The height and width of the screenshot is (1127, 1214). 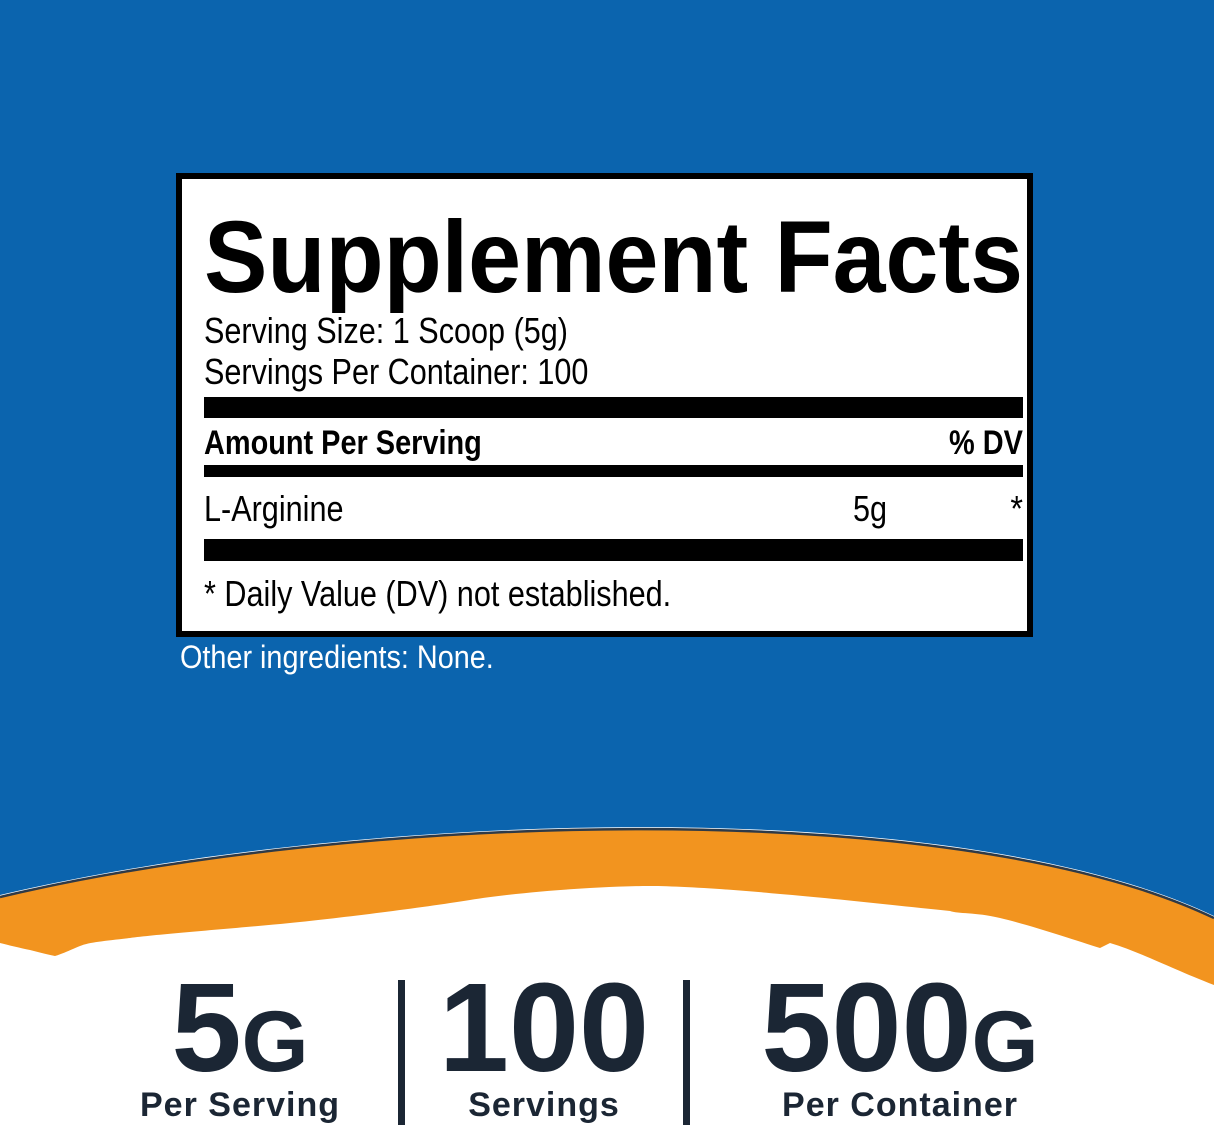 I want to click on stat-value: 100, so click(x=544, y=1028).